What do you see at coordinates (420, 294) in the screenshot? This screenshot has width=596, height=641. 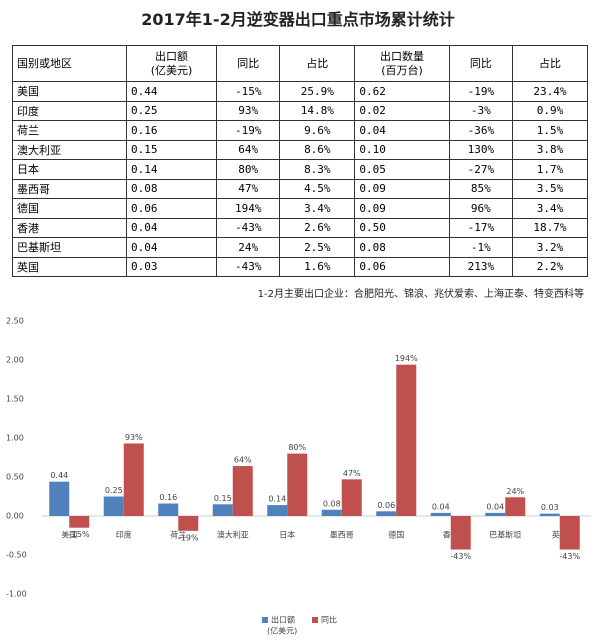 I see `note: 1-2月主要出口企业：合肥阳光、锦浪、兆伏爱索、上海正泰、特变西科等` at bounding box center [420, 294].